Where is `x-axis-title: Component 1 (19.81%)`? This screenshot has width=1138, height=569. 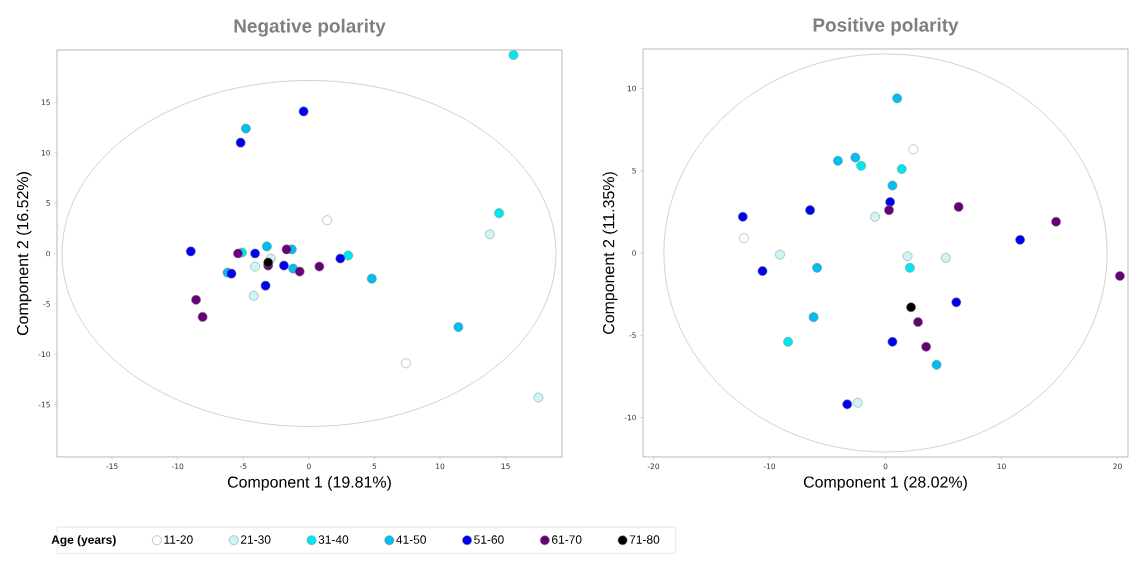
x-axis-title: Component 1 (19.81%) is located at coordinates (309, 483).